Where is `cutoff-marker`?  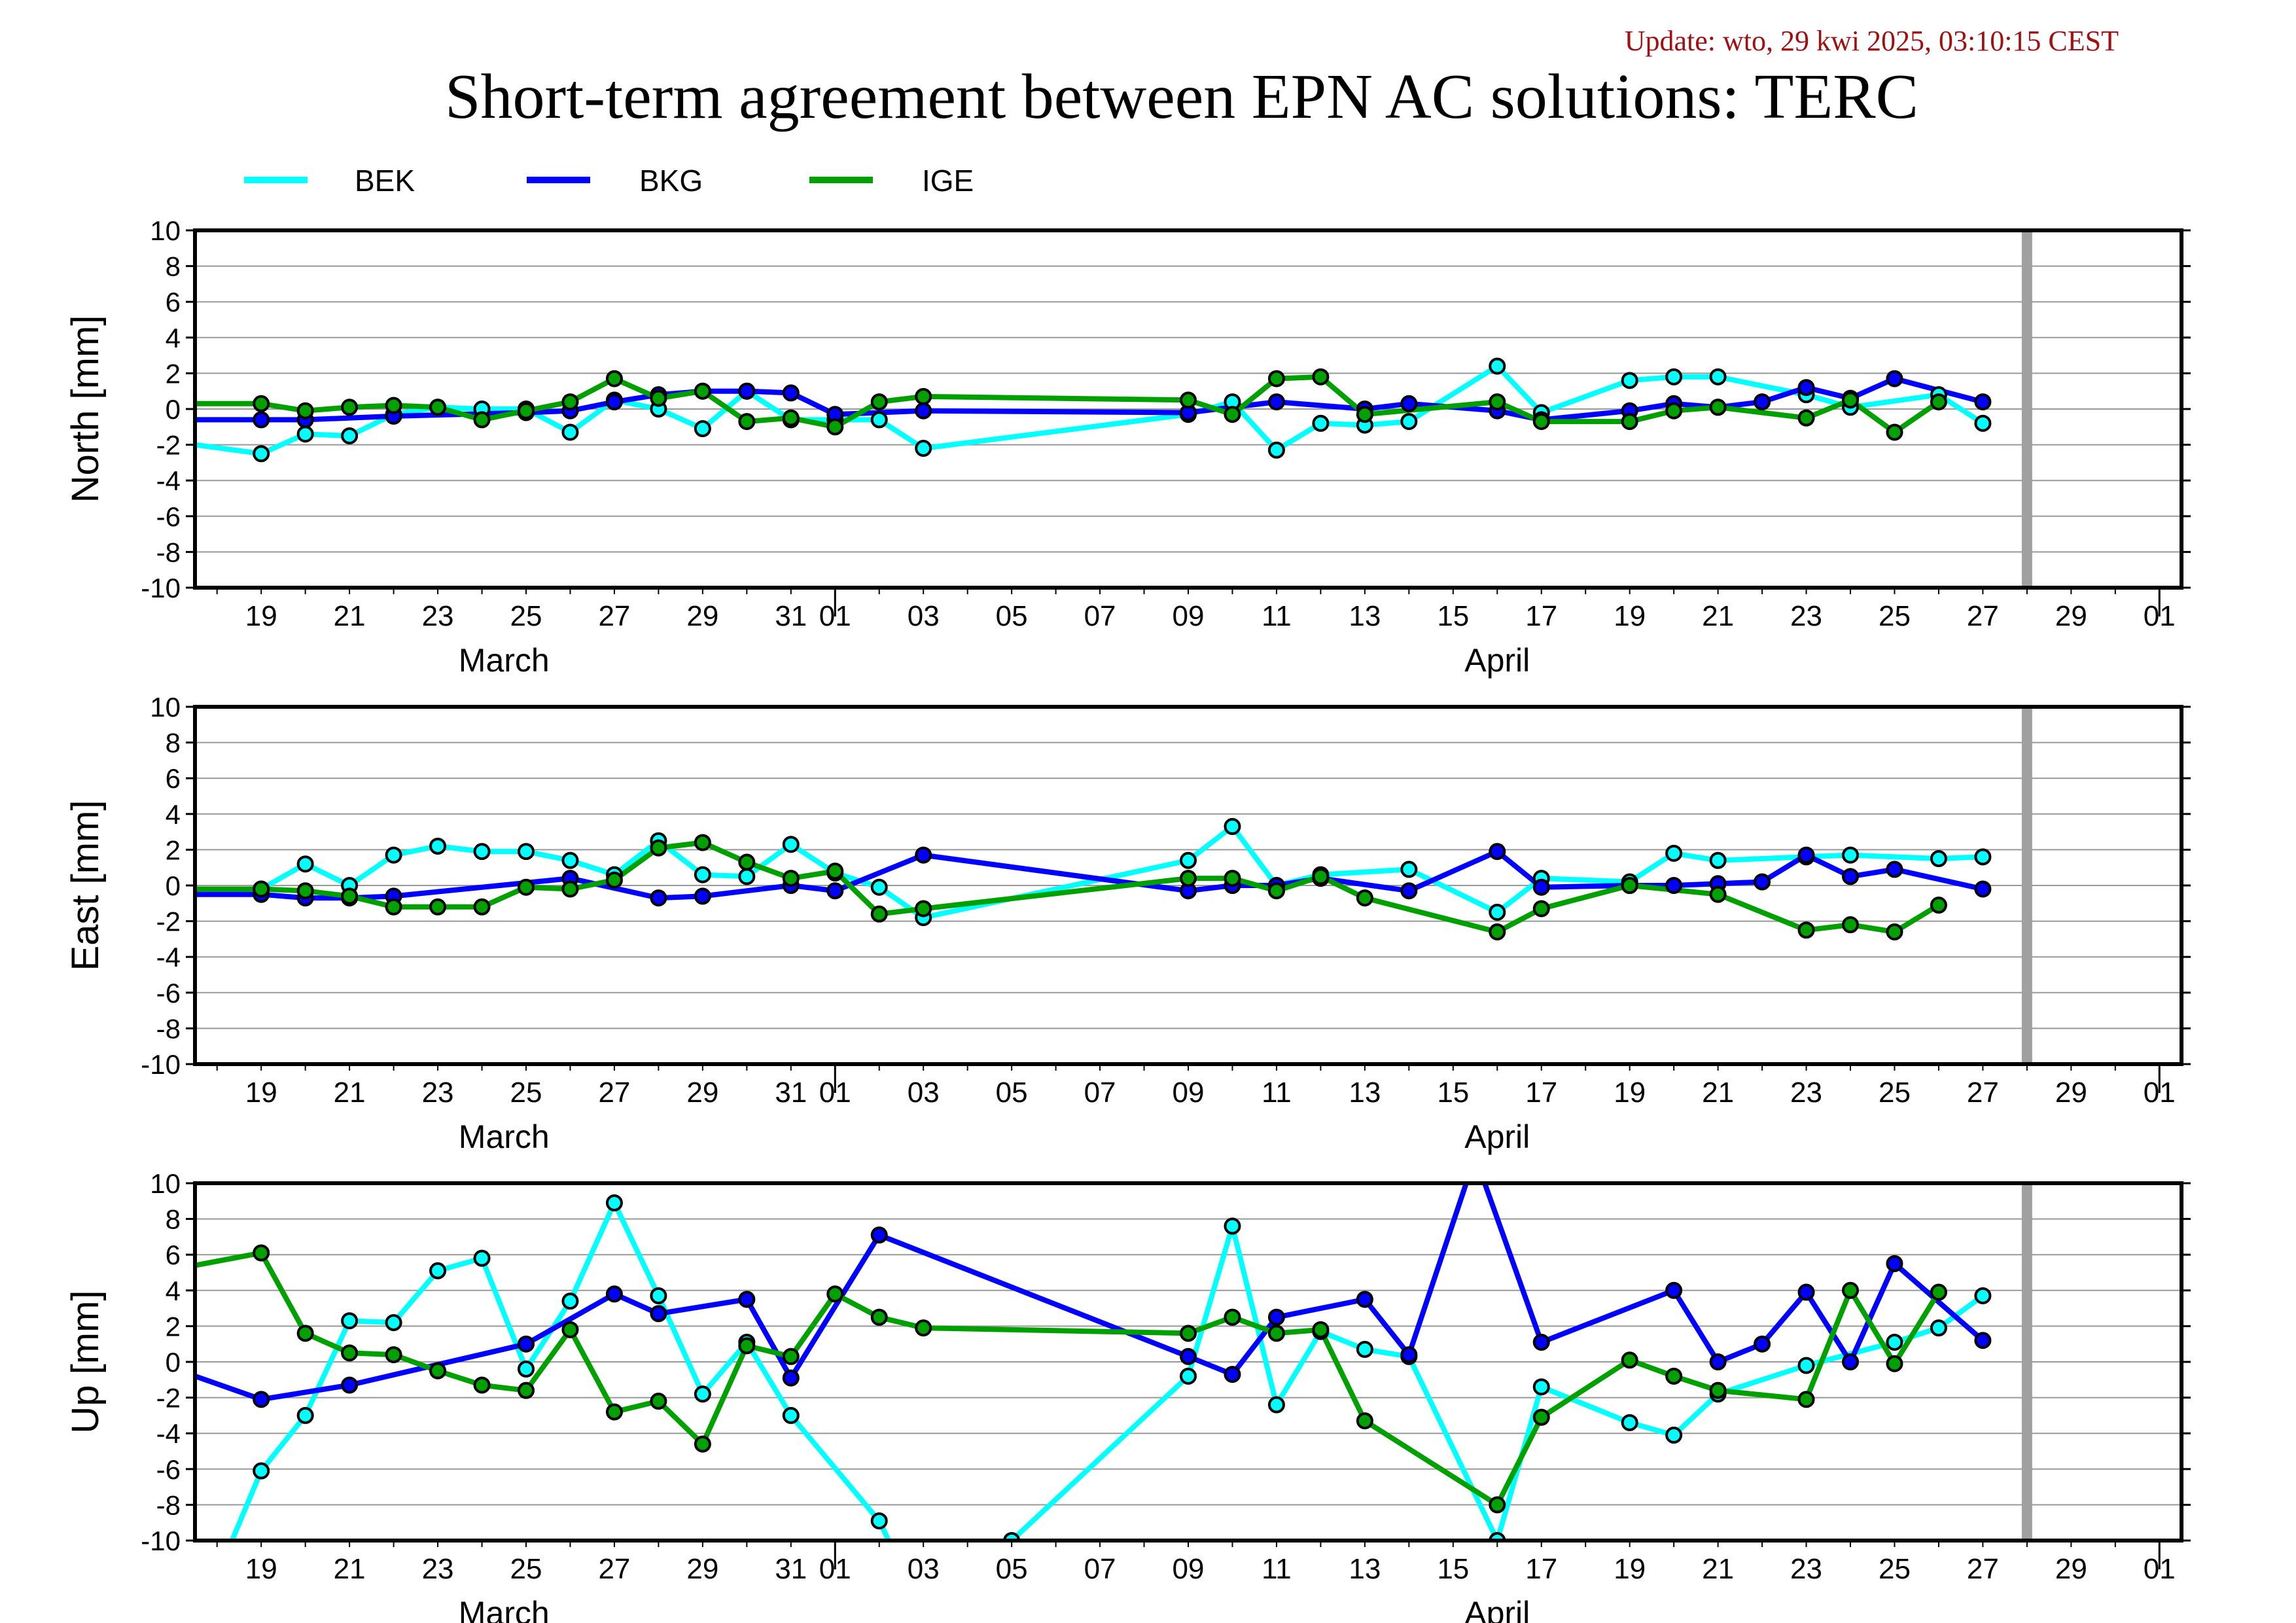
cutoff-marker is located at coordinates (2027, 1362).